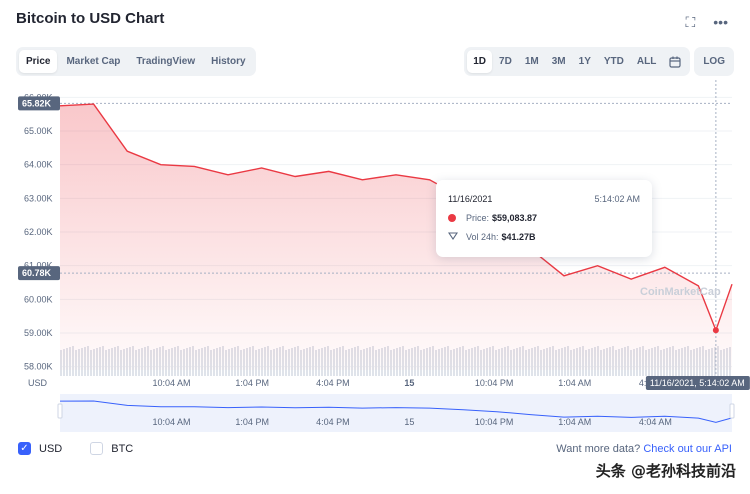  What do you see at coordinates (531, 61) in the screenshot?
I see `range-1m: 1M` at bounding box center [531, 61].